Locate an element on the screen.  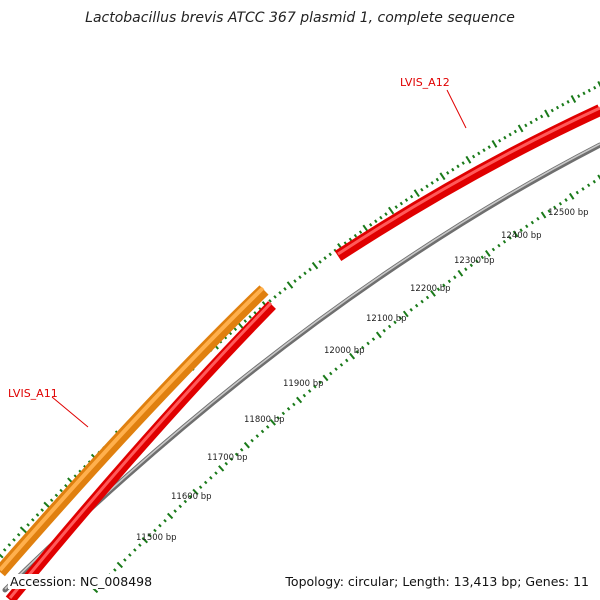
scale-label: 12100 bp is located at coordinates (386, 319).